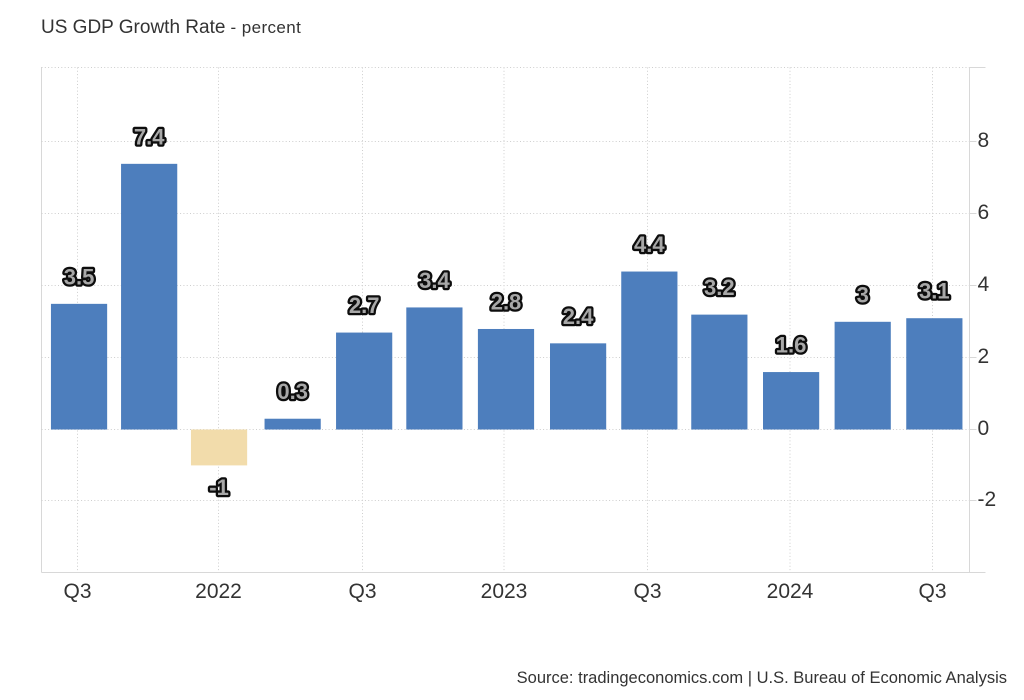  I want to click on svg-text: -1, so click(219, 487).